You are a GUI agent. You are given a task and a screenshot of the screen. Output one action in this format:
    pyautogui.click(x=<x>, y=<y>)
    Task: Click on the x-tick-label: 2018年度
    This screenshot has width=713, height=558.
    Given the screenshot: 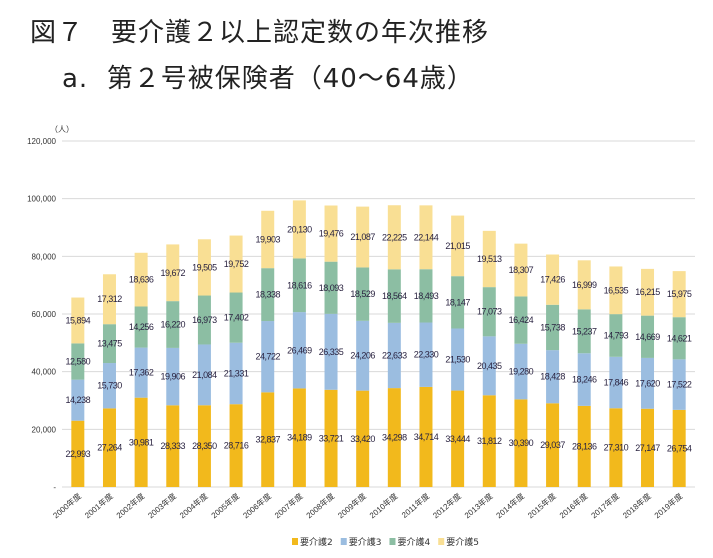 What is the action you would take?
    pyautogui.click(x=636, y=505)
    